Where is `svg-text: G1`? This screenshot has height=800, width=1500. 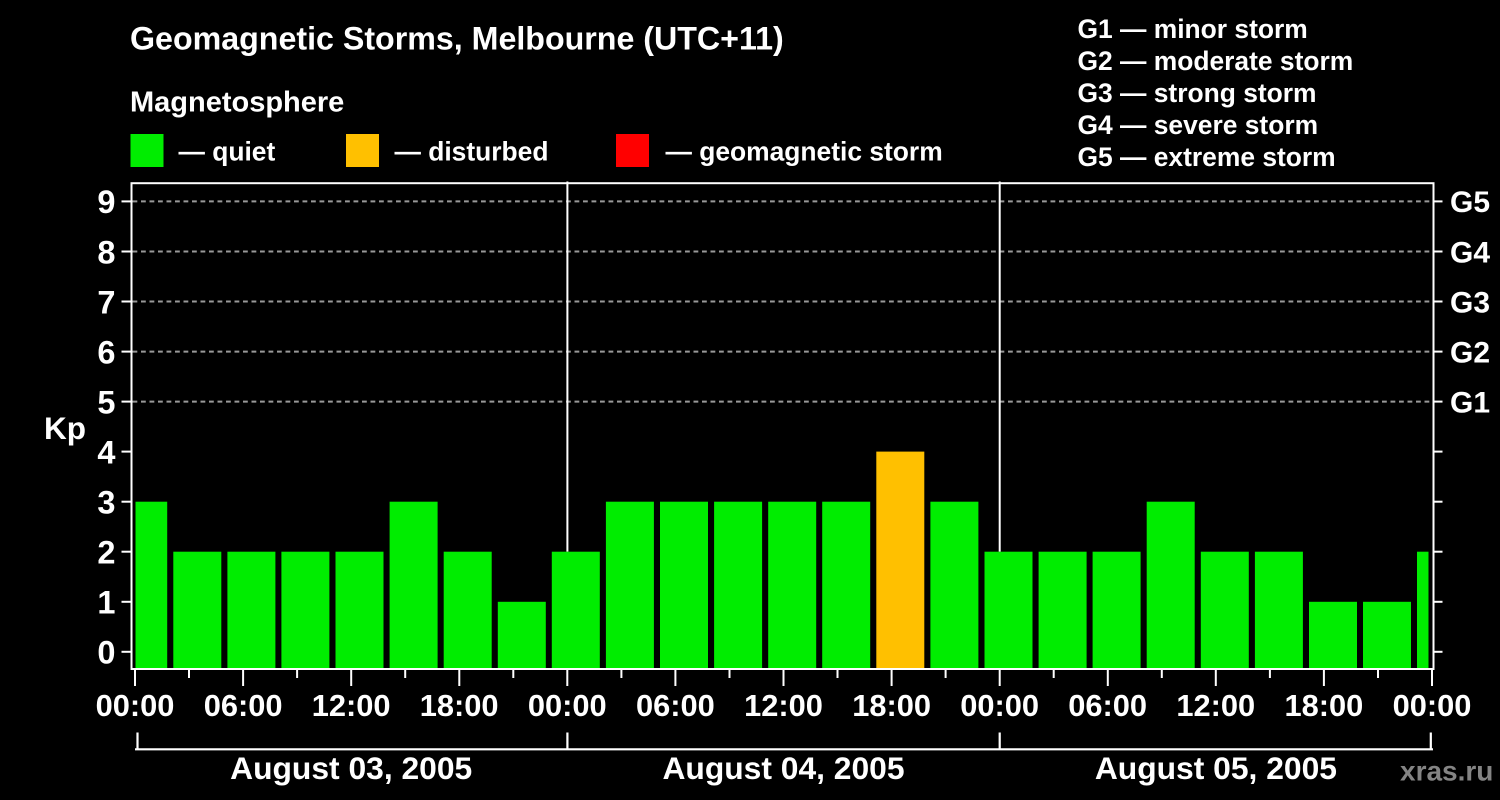 svg-text: G1 is located at coordinates (1470, 402).